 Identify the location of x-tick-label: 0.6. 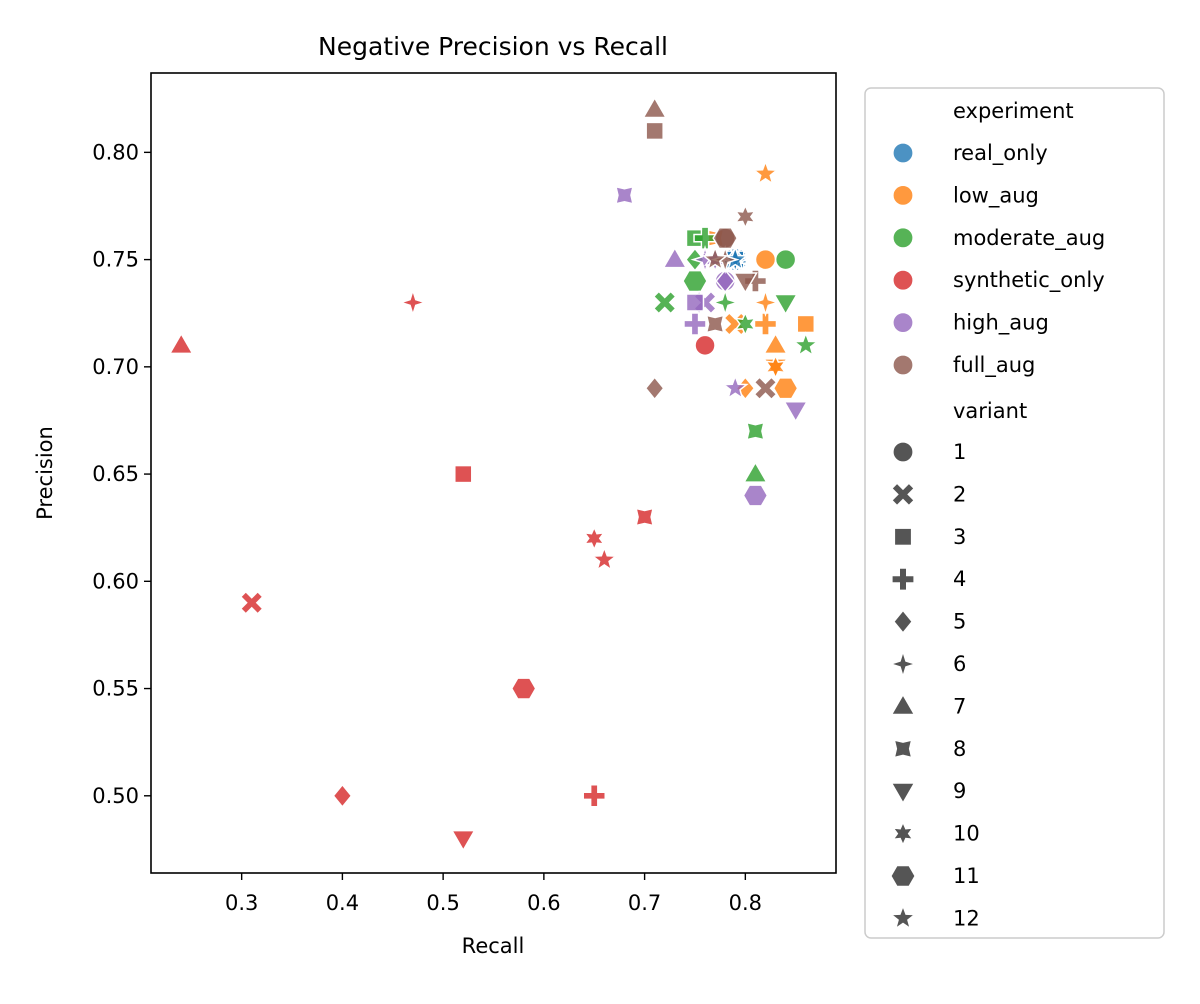
(543, 903).